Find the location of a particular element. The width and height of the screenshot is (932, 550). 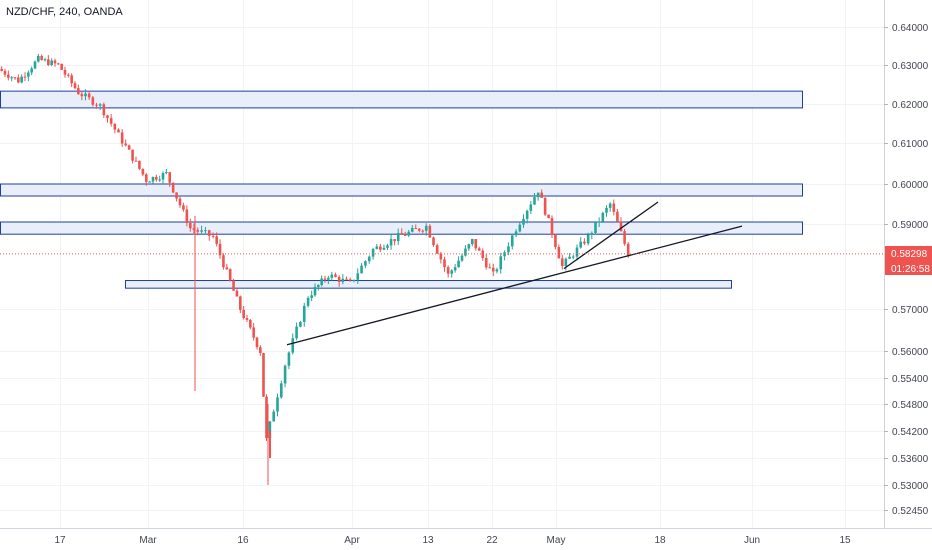

price-axis-label: 0.54200 is located at coordinates (910, 432).